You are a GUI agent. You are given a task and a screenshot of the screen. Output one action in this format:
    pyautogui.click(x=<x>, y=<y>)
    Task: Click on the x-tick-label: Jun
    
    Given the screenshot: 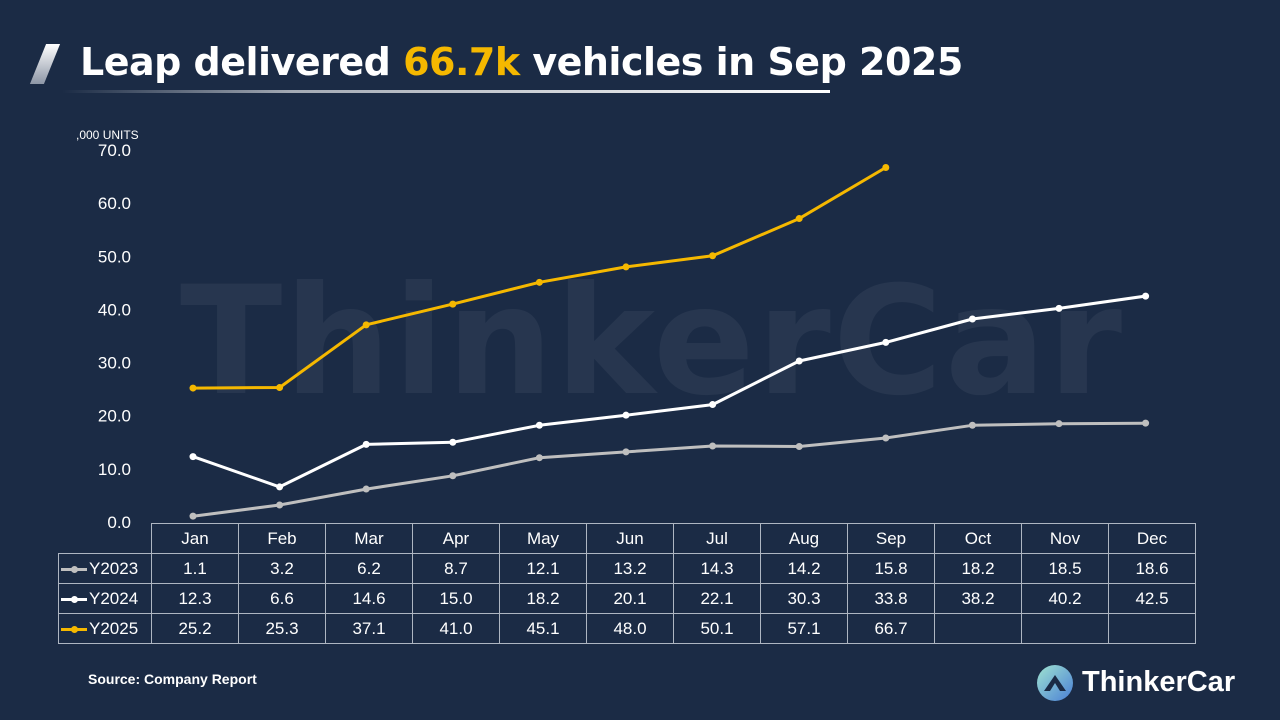 What is the action you would take?
    pyautogui.click(x=630, y=538)
    